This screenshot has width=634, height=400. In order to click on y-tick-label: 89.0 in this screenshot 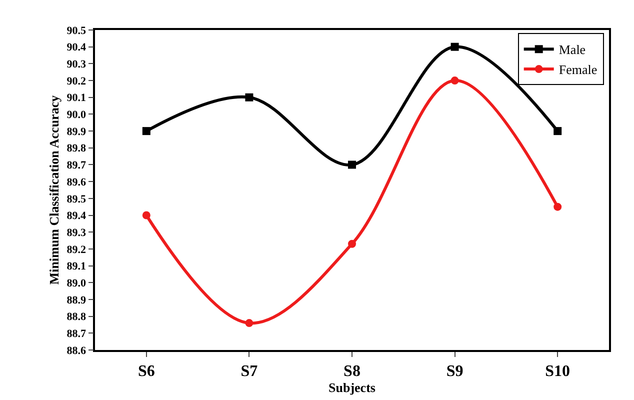, I will do `click(76, 283)`.